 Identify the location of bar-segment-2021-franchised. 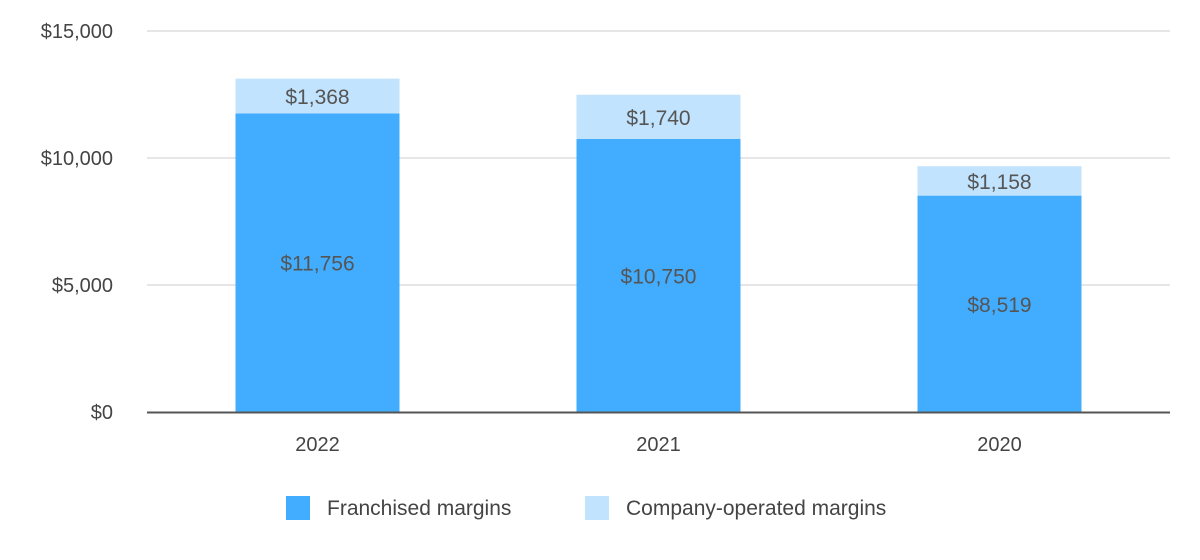
(658, 275).